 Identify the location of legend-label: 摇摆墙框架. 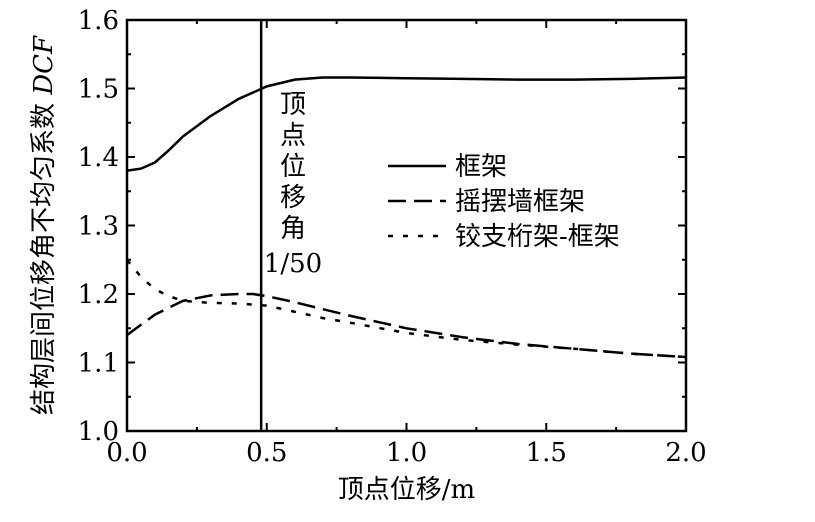
(520, 202).